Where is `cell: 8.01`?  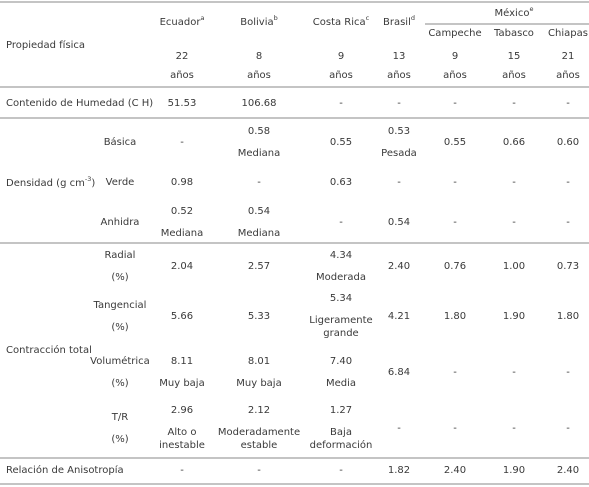
cell: 8.01 is located at coordinates (259, 361).